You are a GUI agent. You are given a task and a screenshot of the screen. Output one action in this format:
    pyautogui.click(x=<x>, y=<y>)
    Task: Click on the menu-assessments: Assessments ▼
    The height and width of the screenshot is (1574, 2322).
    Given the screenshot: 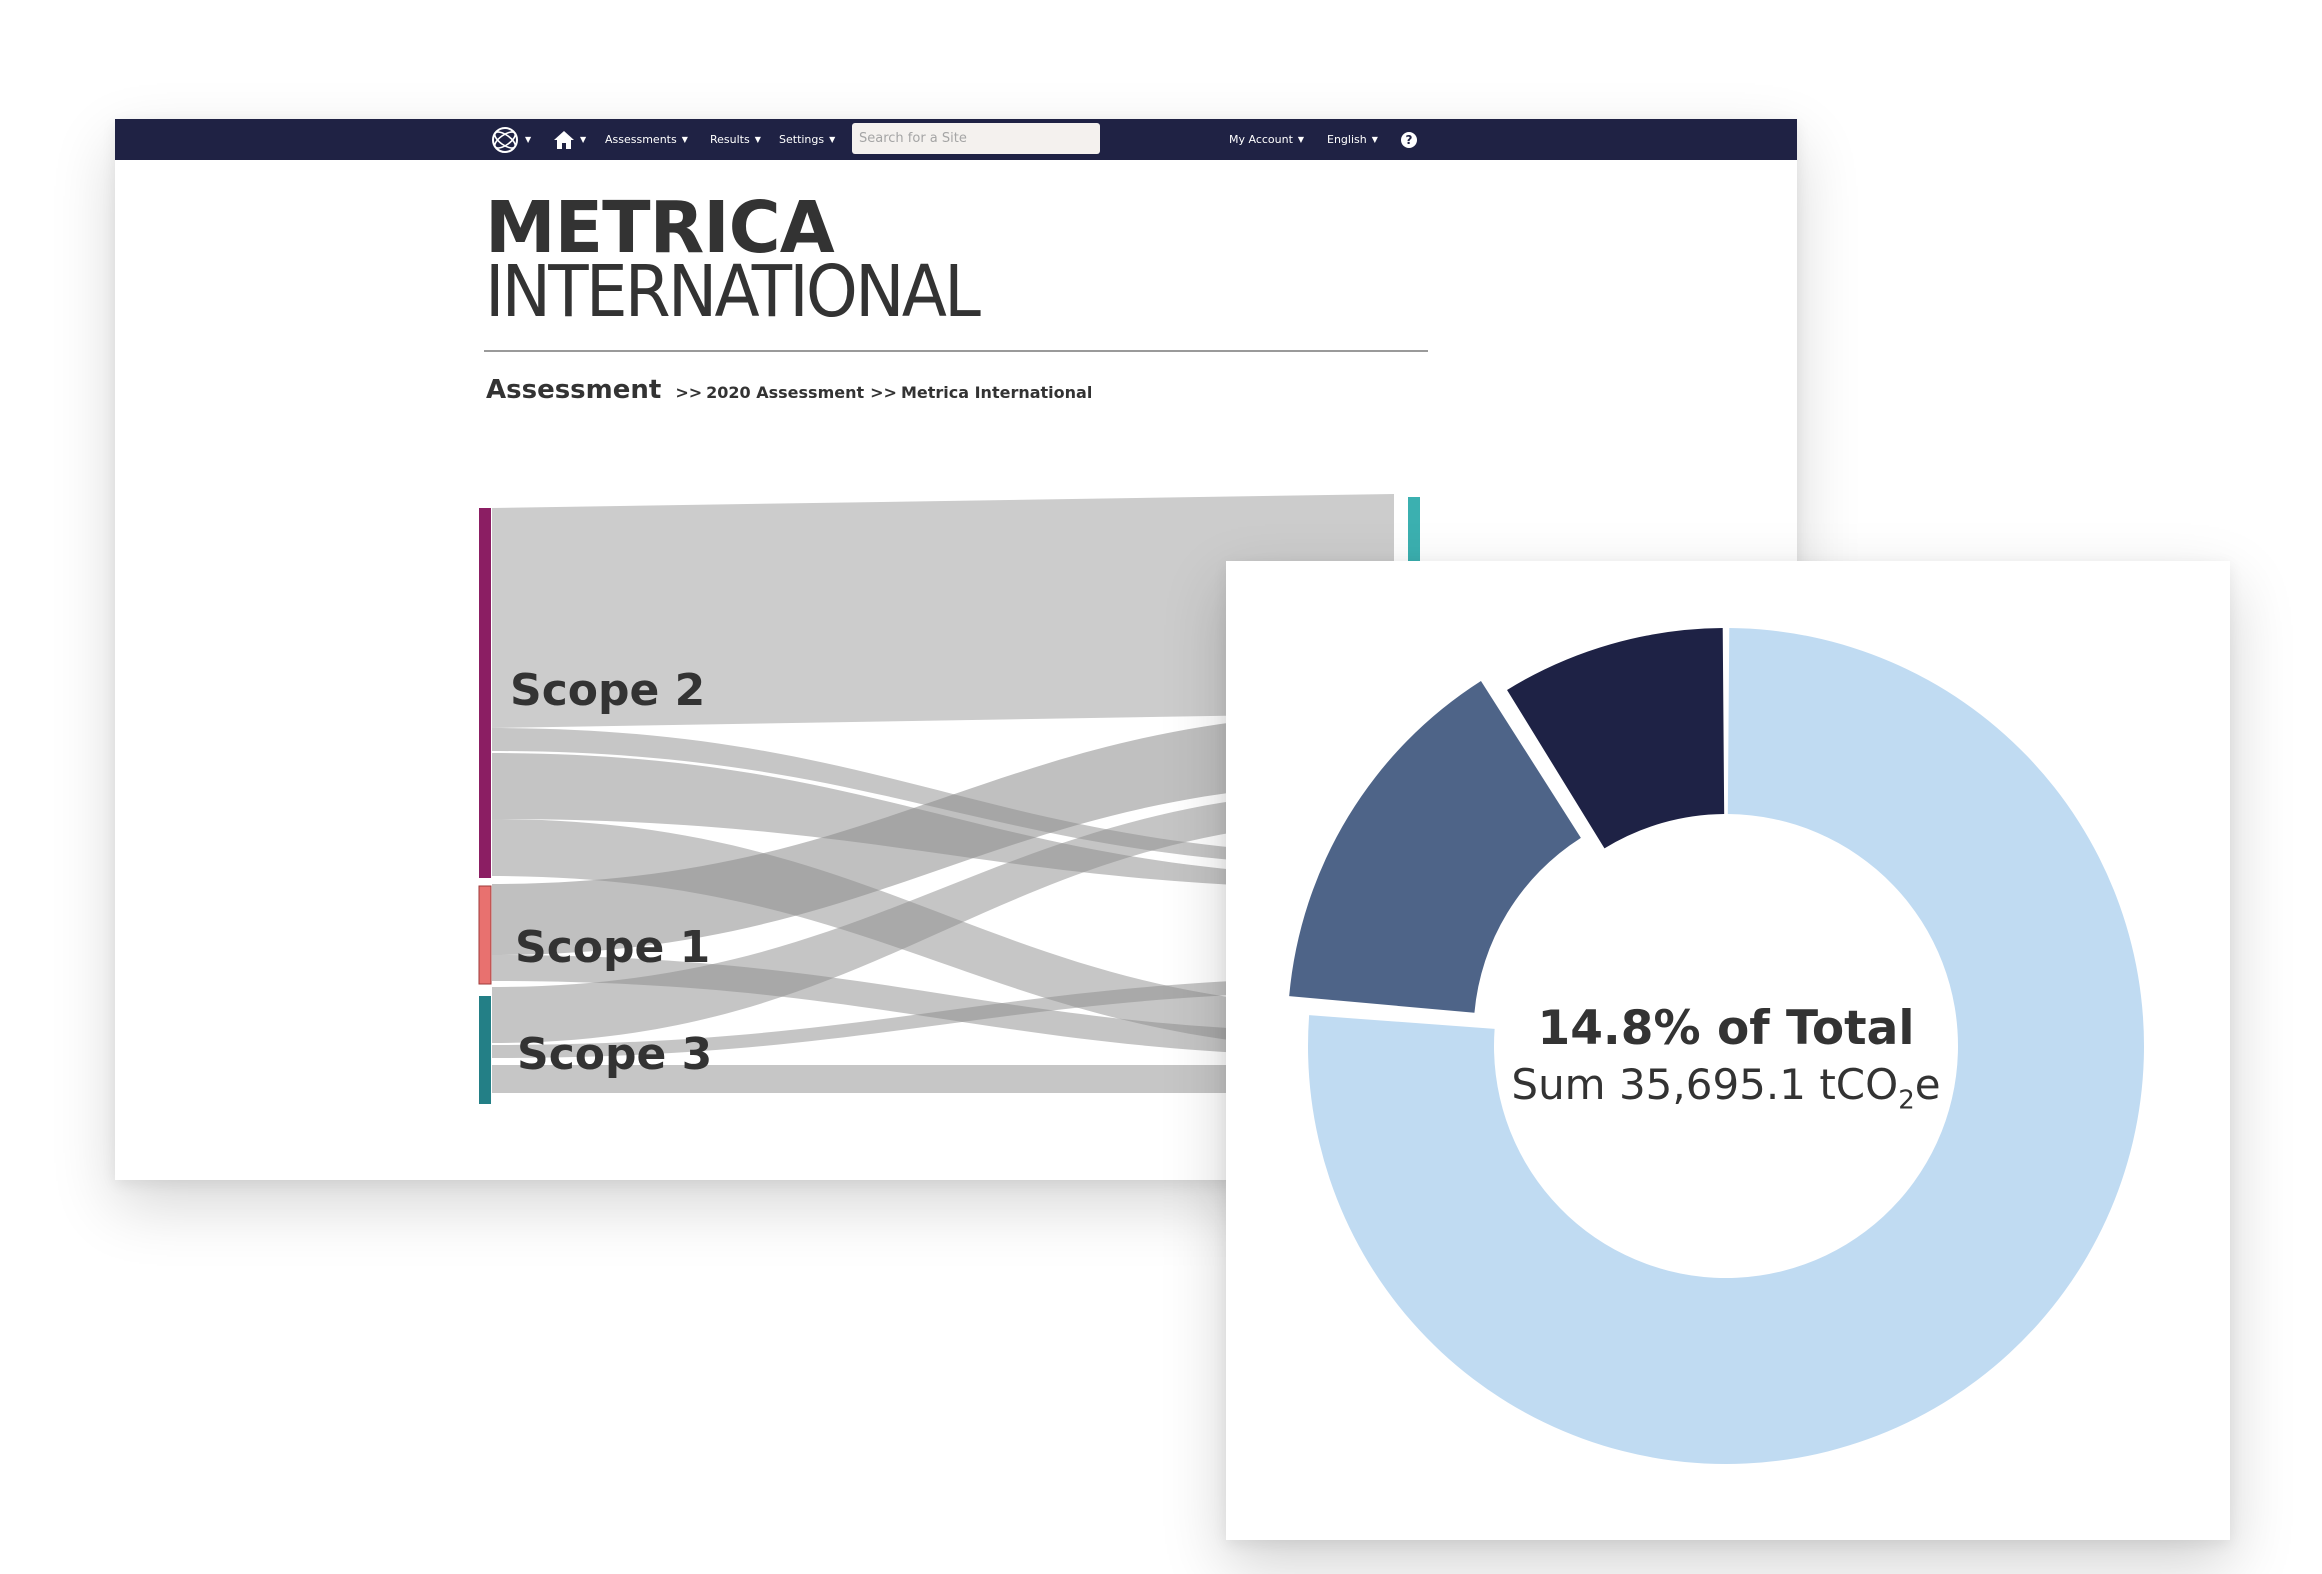 What is the action you would take?
    pyautogui.click(x=646, y=139)
    